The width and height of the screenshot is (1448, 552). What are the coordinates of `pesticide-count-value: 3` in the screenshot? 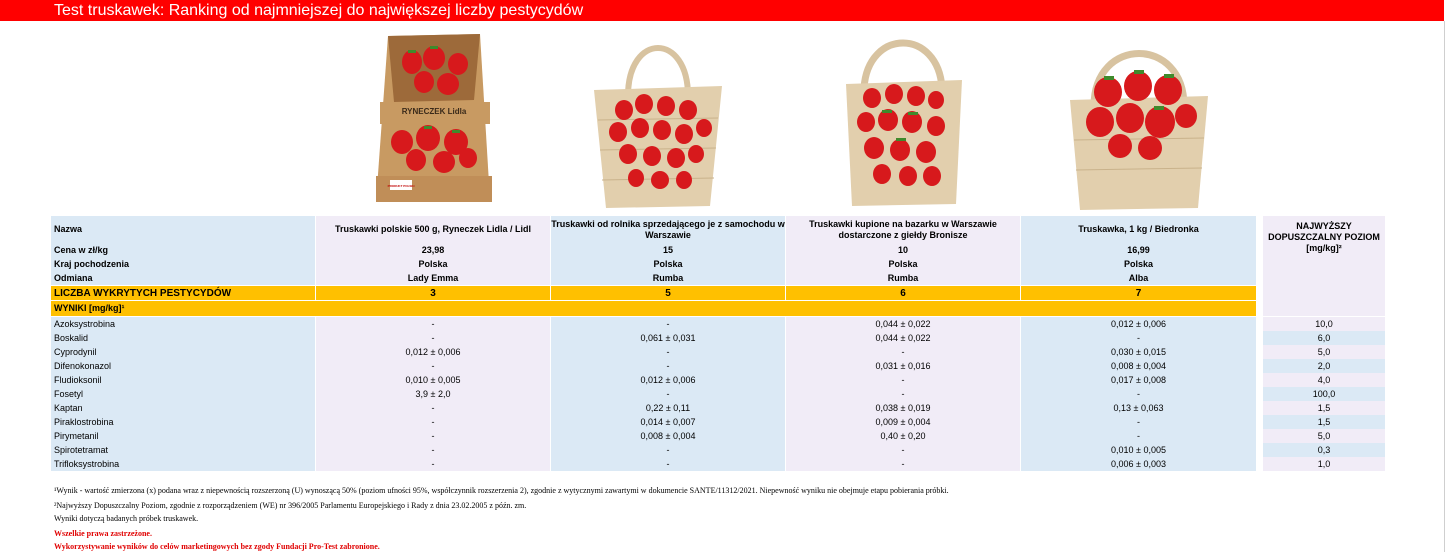 It's located at (433, 293).